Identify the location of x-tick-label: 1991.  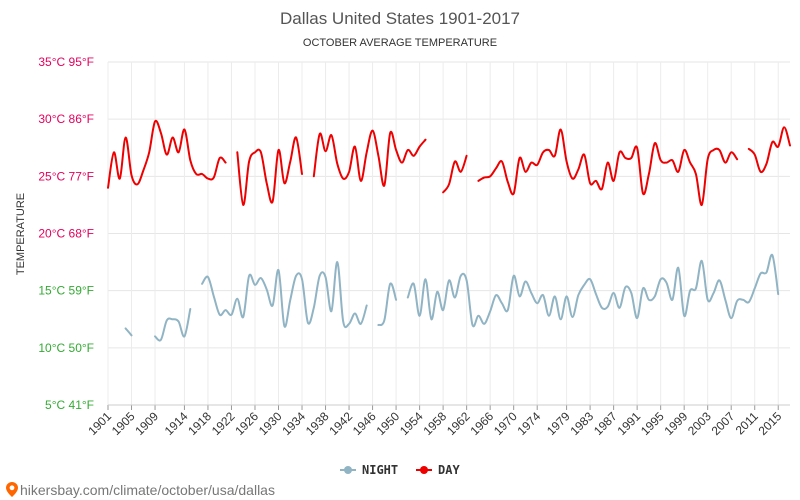
(628, 423).